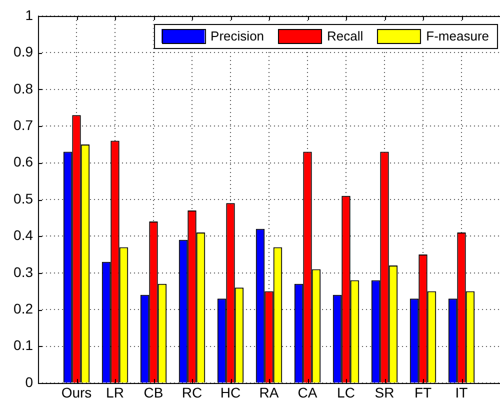  Describe the element at coordinates (345, 36) in the screenshot. I see `legend-label: Recall` at that location.